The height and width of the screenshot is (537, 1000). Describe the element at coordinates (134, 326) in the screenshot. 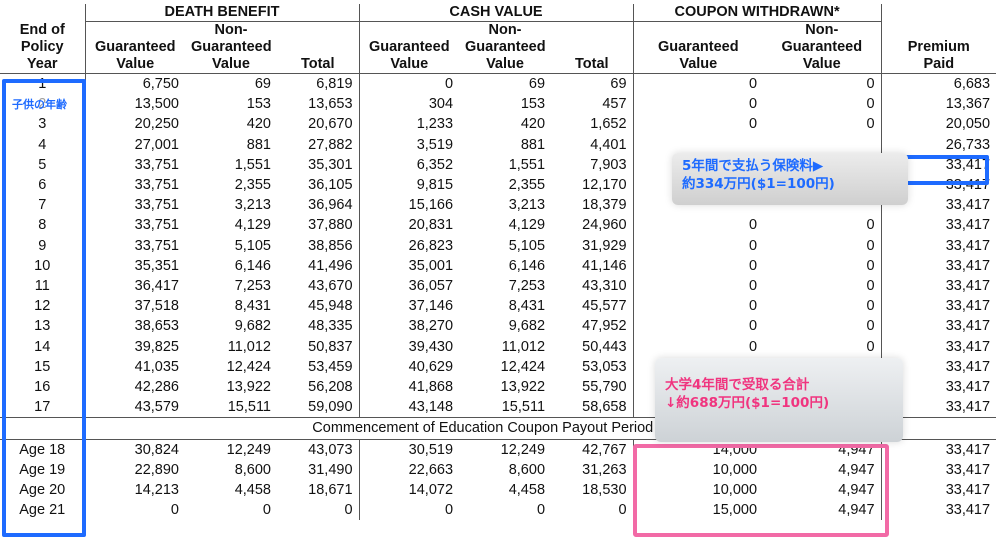

I see `db-guaranteed-cell: 38,653` at that location.